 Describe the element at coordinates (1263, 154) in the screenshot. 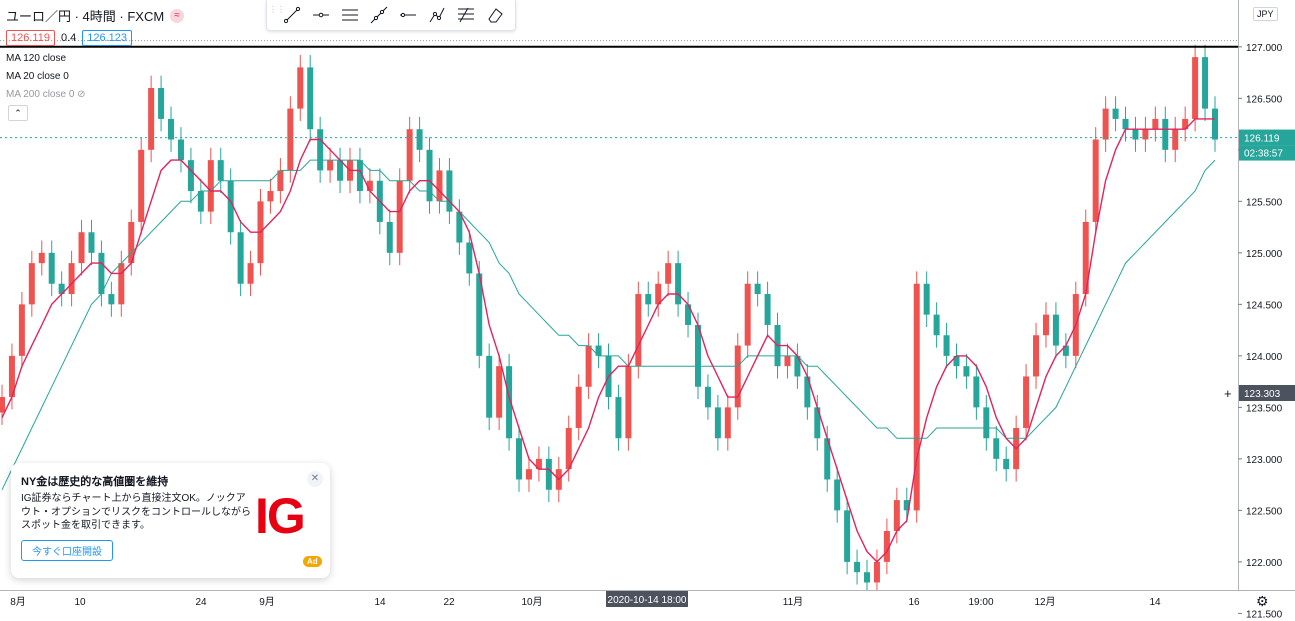

I see `countdown-label: 02:38:57` at that location.